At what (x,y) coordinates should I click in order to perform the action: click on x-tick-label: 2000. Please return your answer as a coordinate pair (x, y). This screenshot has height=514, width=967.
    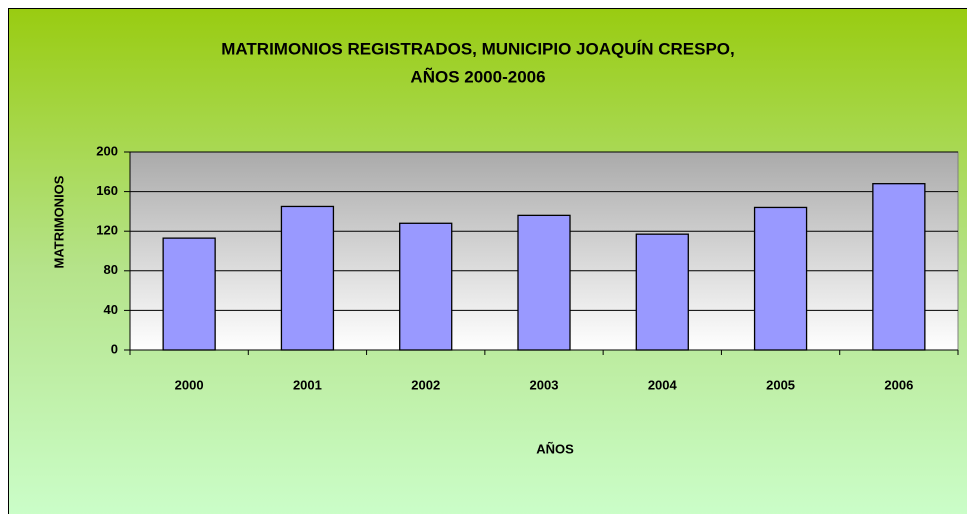
    Looking at the image, I should click on (189, 384).